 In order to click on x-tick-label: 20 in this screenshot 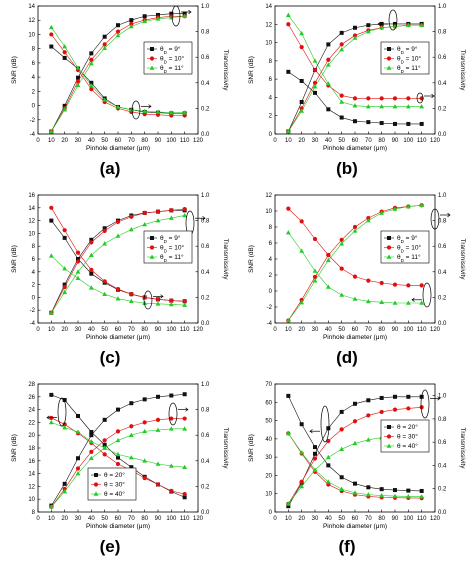, I will do `click(64, 141)`.